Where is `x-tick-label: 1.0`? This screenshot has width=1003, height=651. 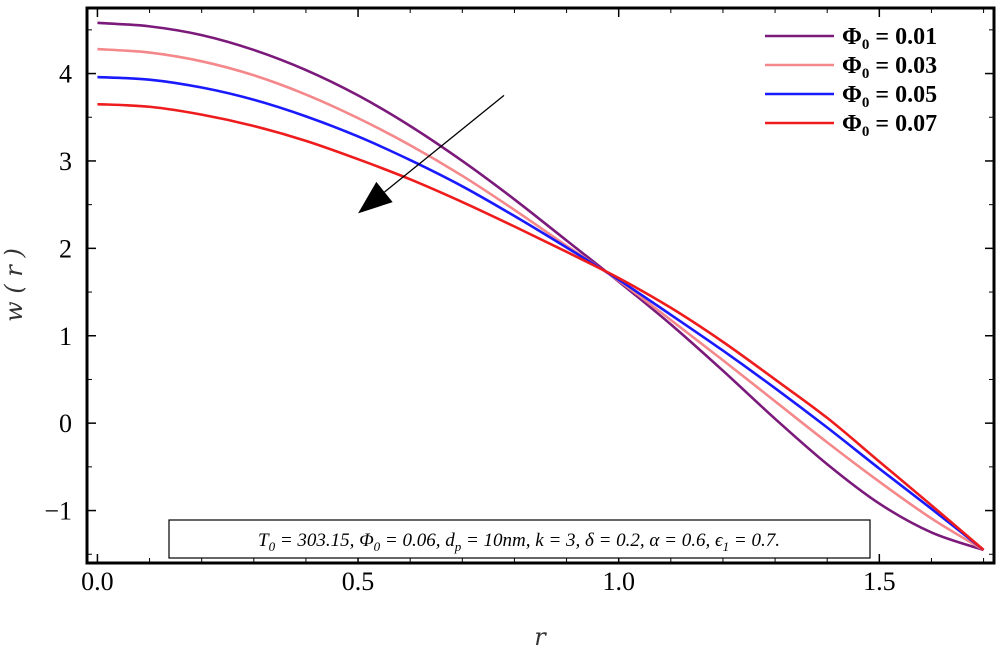 x-tick-label: 1.0 is located at coordinates (618, 581).